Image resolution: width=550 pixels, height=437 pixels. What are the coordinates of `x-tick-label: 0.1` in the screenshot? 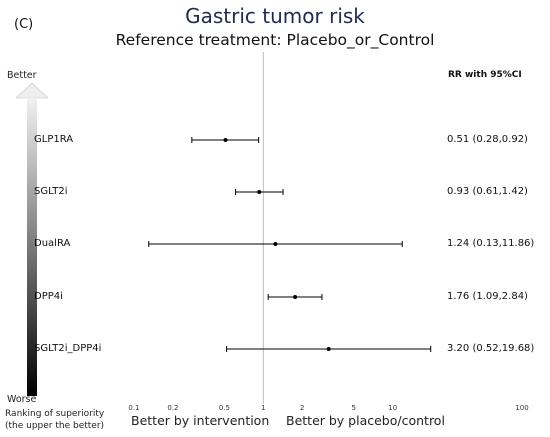 It's located at (133, 408).